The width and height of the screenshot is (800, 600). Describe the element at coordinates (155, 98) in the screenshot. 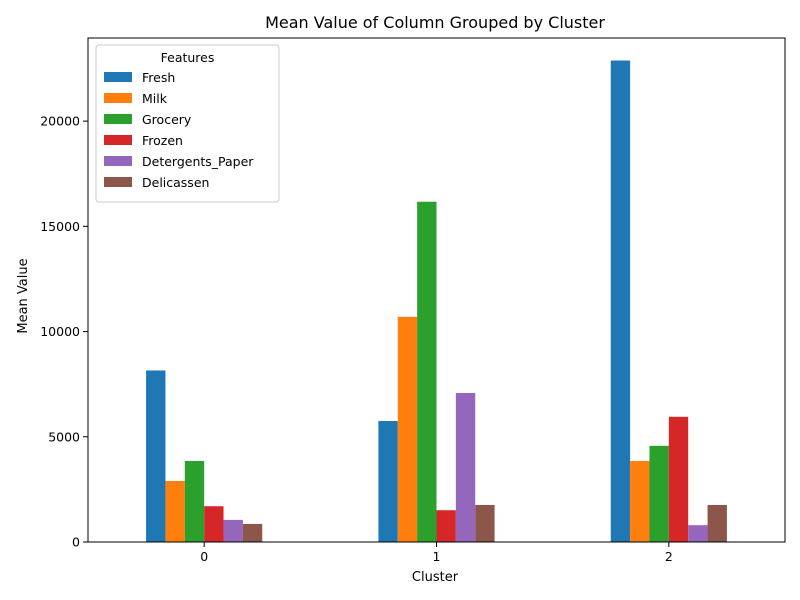

I see `legend-label: Milk` at that location.